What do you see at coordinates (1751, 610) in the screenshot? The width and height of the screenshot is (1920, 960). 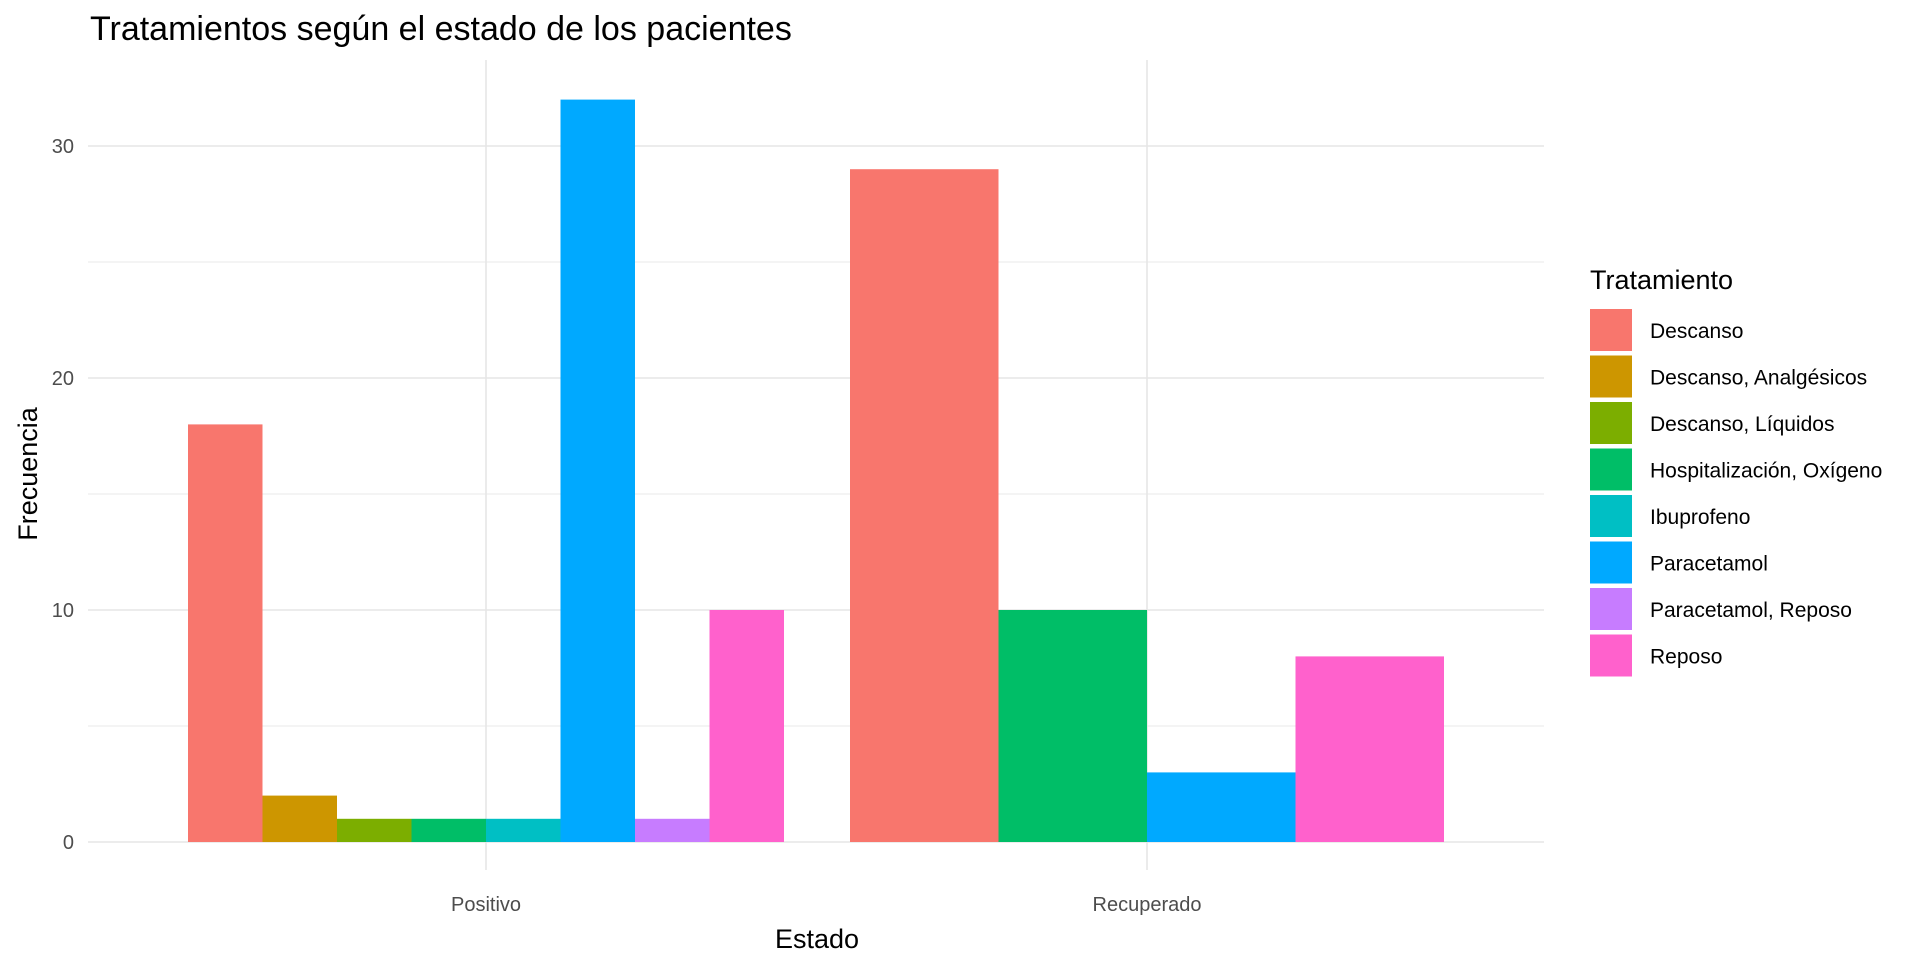 I see `legend-label: Paracetamol, Reposo` at bounding box center [1751, 610].